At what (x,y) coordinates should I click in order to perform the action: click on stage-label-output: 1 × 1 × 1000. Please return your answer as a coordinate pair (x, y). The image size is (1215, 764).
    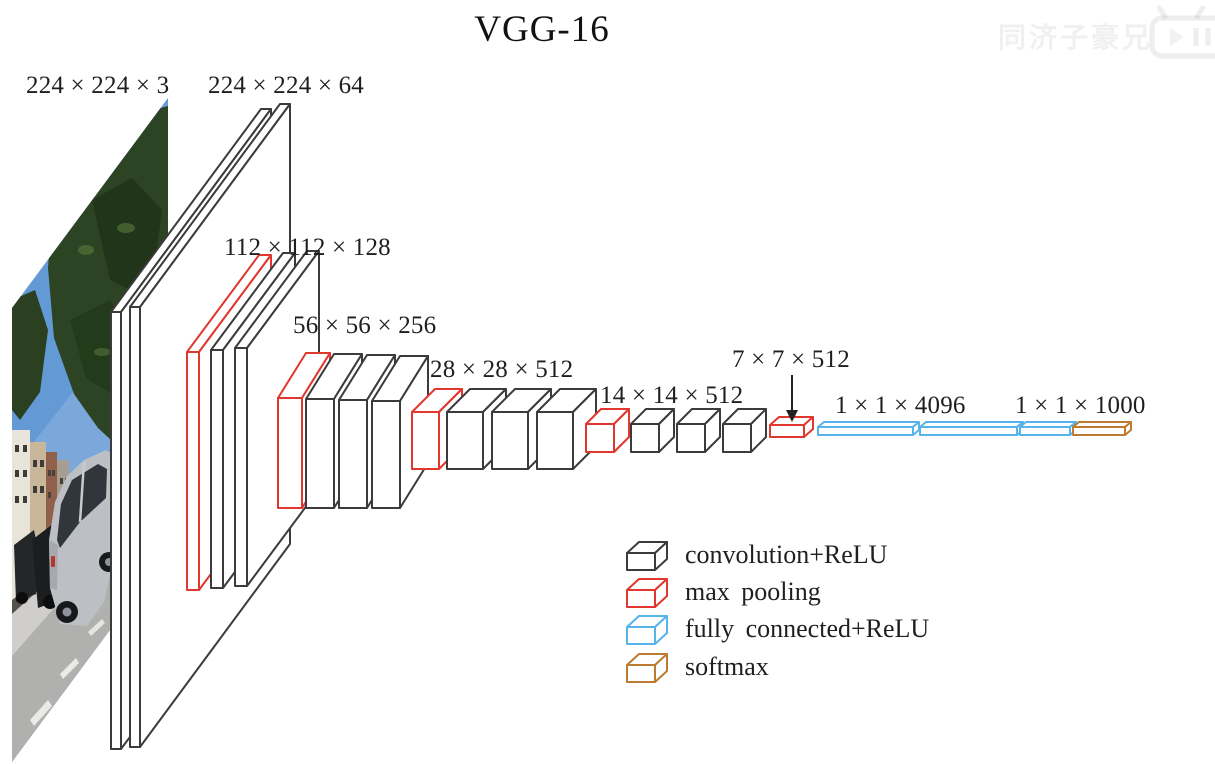
    Looking at the image, I should click on (1080, 405).